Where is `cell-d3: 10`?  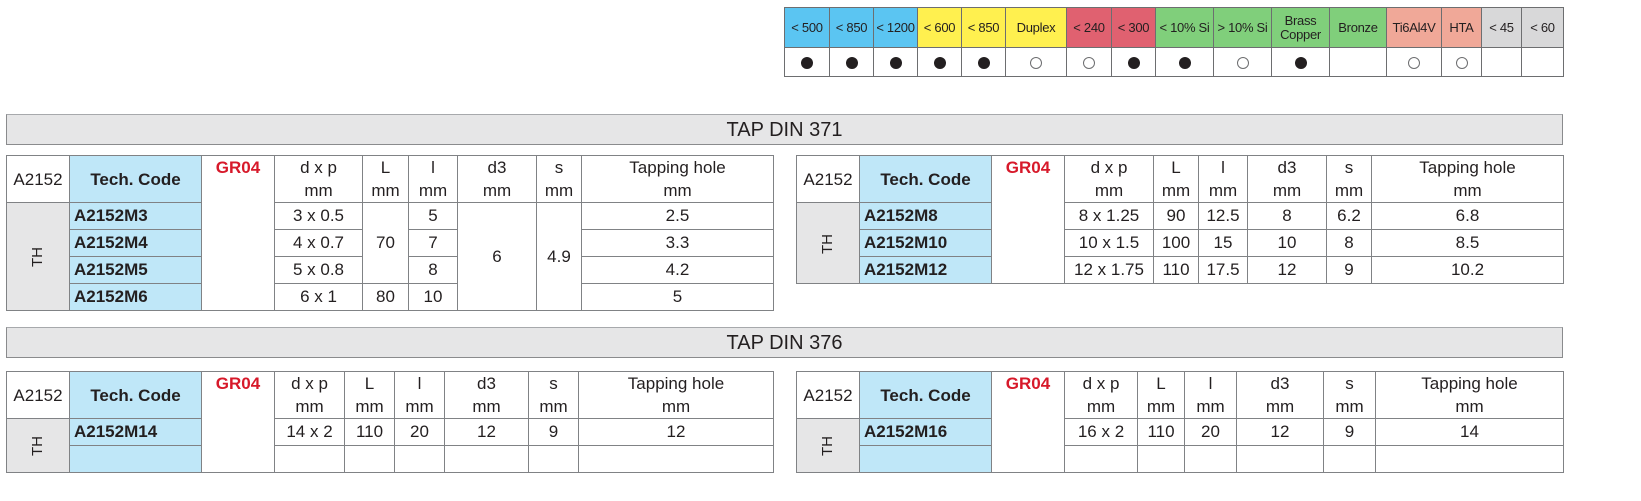
cell-d3: 10 is located at coordinates (1287, 243).